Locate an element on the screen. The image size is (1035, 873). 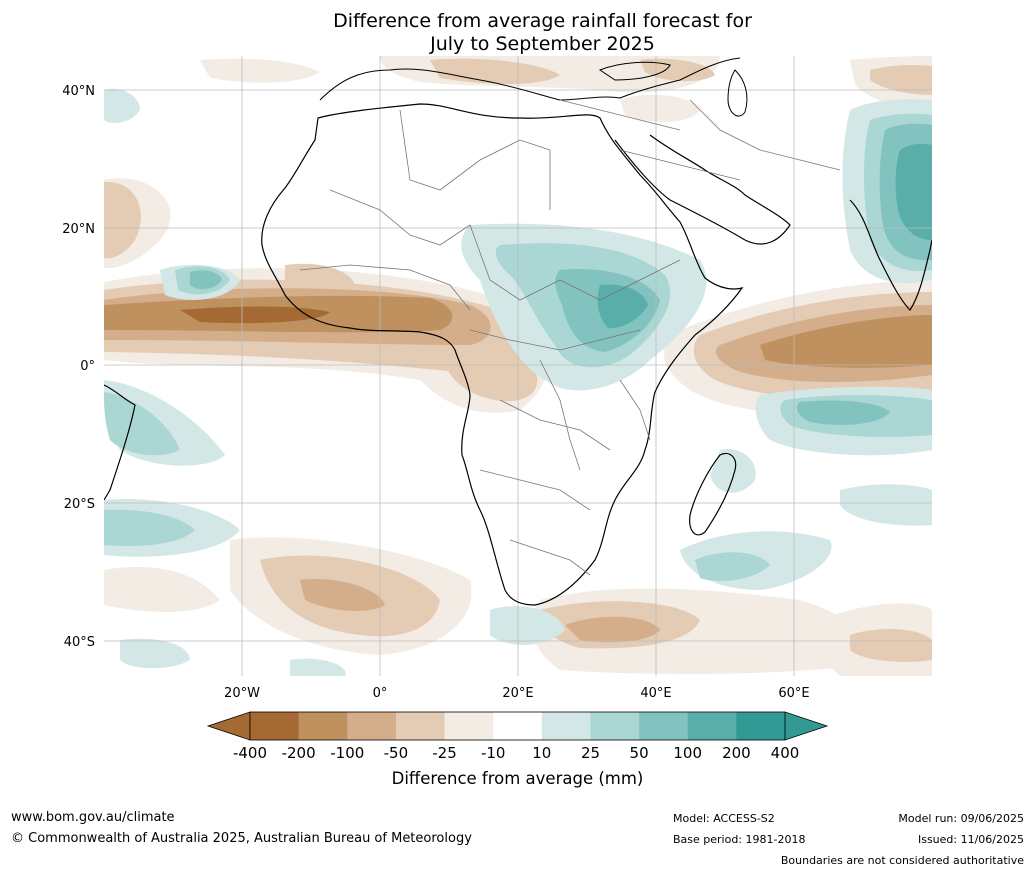
south-america-coastline is located at coordinates (120, 442).